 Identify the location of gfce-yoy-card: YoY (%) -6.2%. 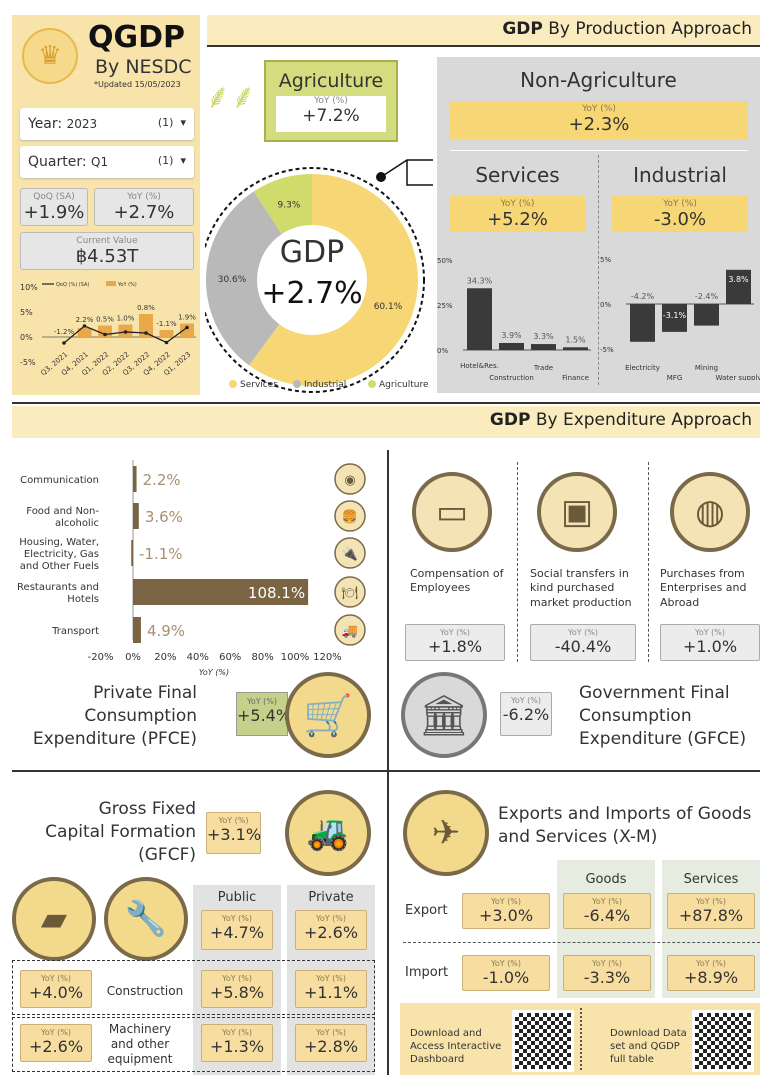
(526, 714).